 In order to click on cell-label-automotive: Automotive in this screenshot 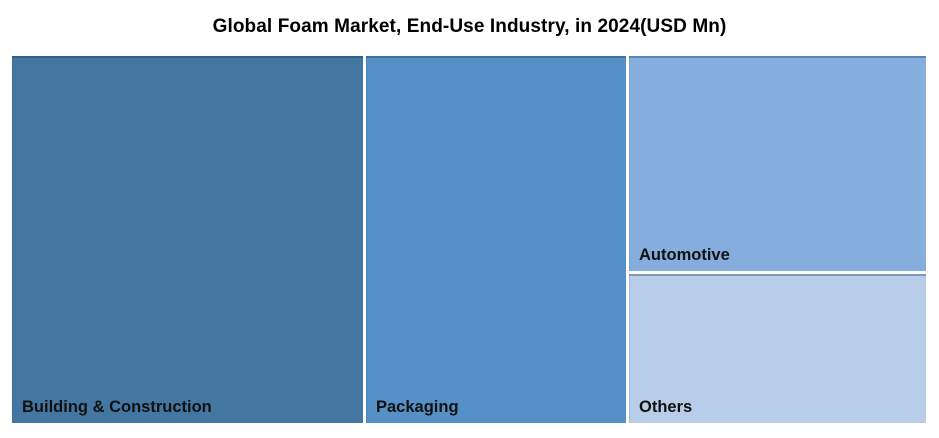, I will do `click(684, 255)`.